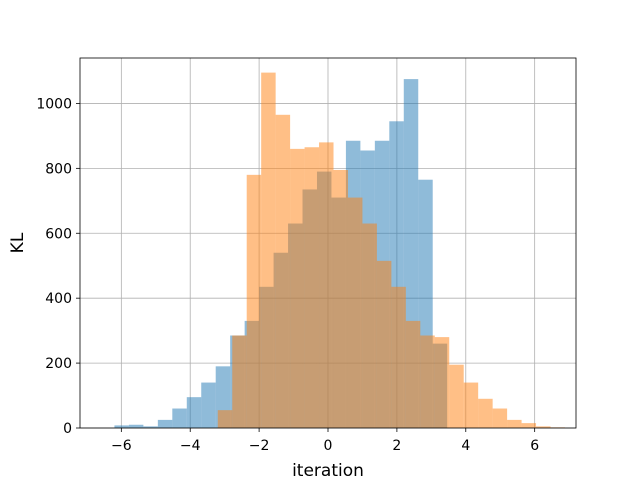  Describe the element at coordinates (58, 299) in the screenshot. I see `y-tick-label: 400` at that location.